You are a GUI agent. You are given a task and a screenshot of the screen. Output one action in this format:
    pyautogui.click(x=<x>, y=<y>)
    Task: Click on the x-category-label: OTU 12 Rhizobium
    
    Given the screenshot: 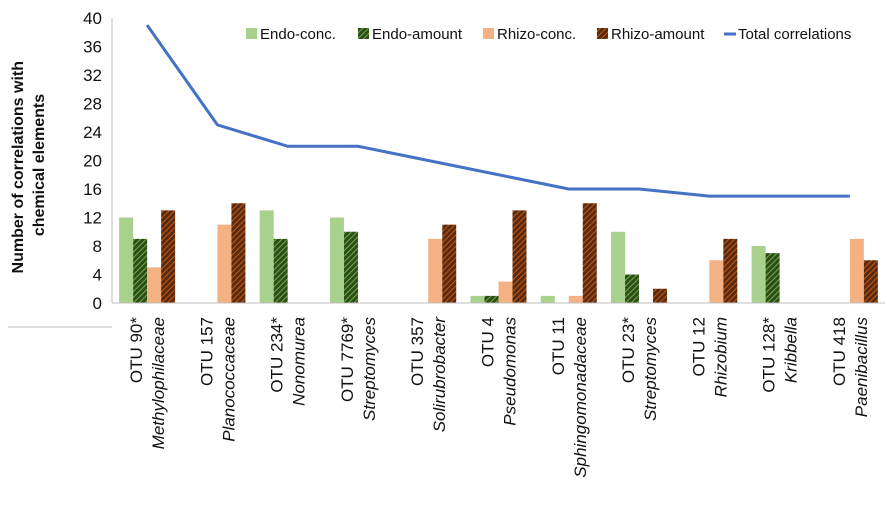 What is the action you would take?
    pyautogui.click(x=709, y=357)
    